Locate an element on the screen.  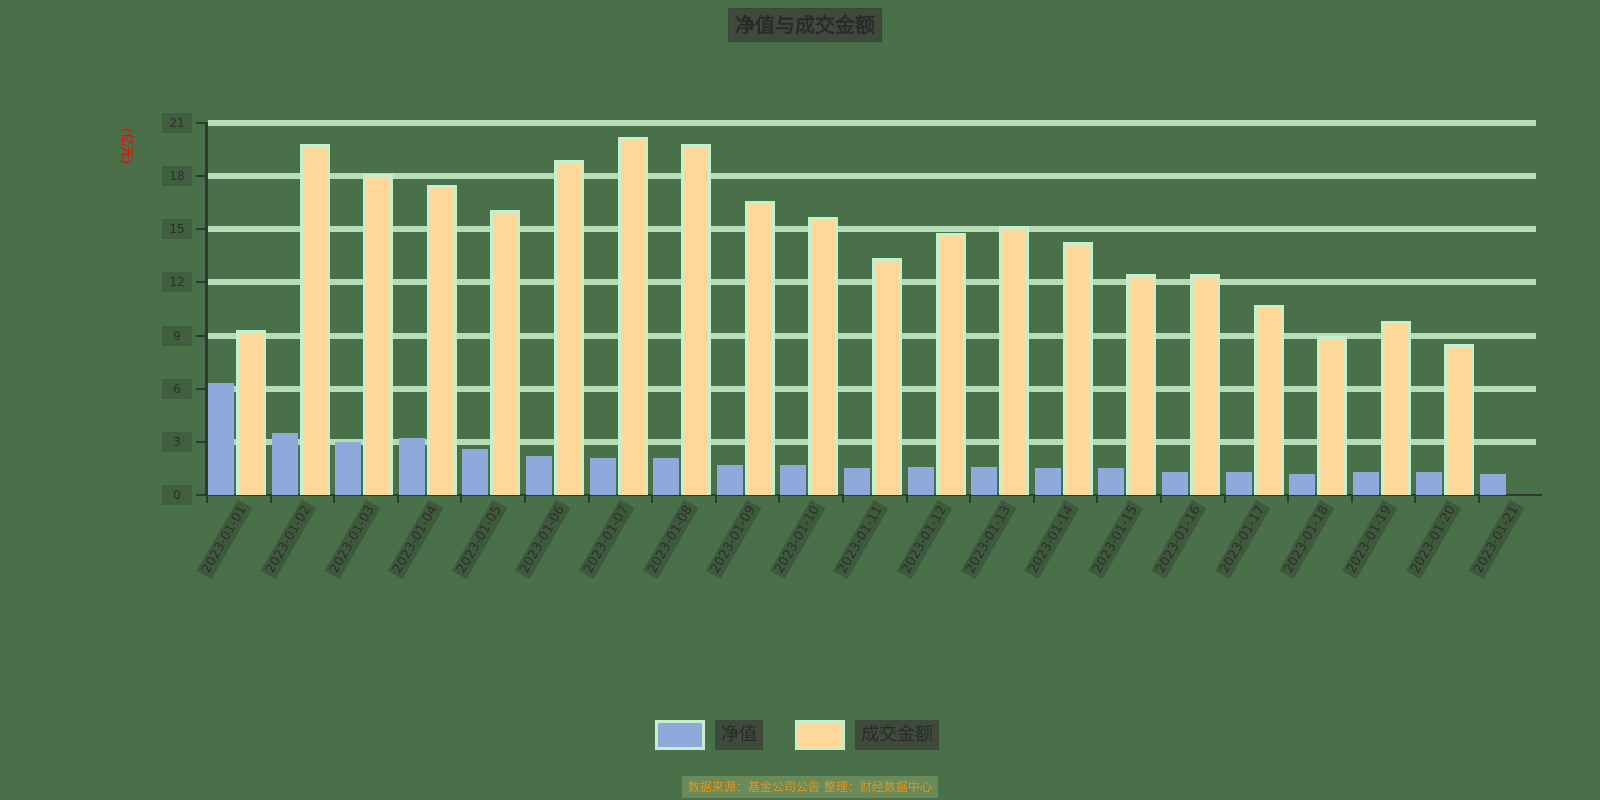
chart-title: 净值与成交金额 is located at coordinates (805, 25).